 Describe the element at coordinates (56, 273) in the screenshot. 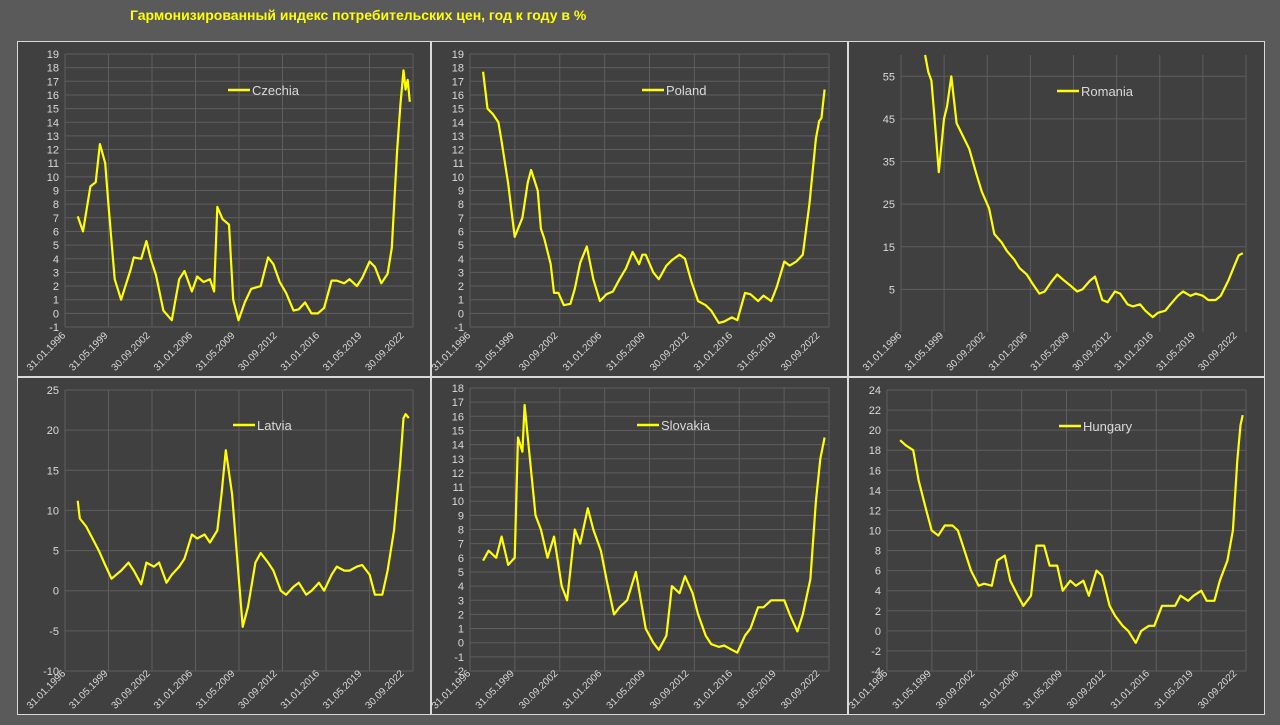

I see `y-tick-label: 3` at that location.